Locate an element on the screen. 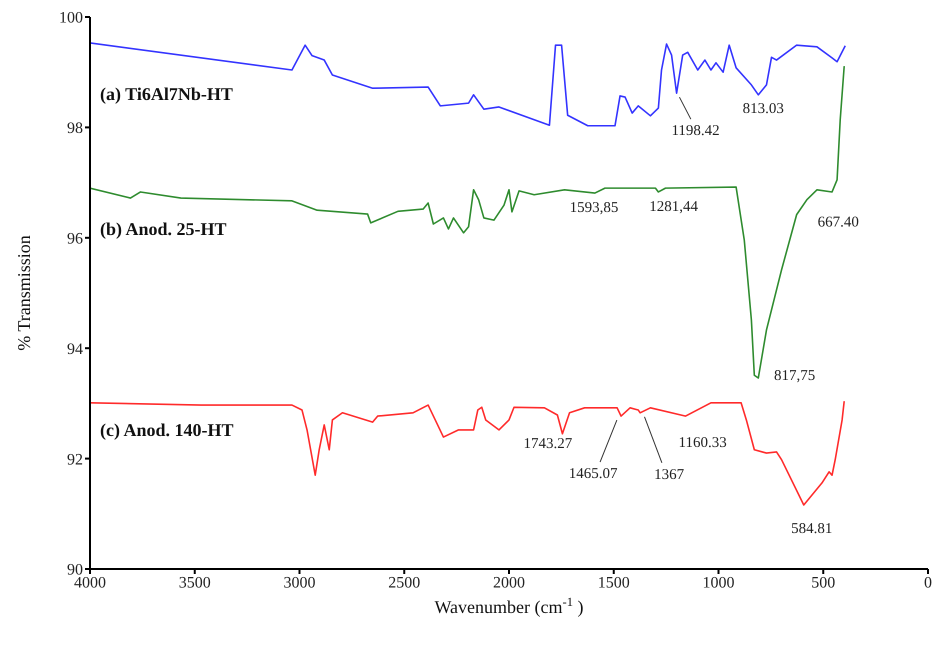 This screenshot has height=646, width=932. annotation: 667.40 is located at coordinates (838, 222).